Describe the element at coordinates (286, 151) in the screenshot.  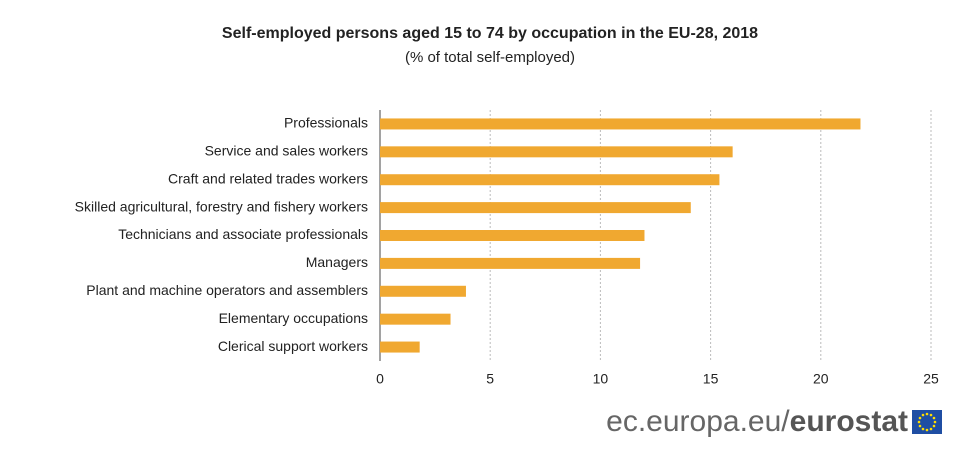
I see `y-tick-label: Service and sales workers` at that location.